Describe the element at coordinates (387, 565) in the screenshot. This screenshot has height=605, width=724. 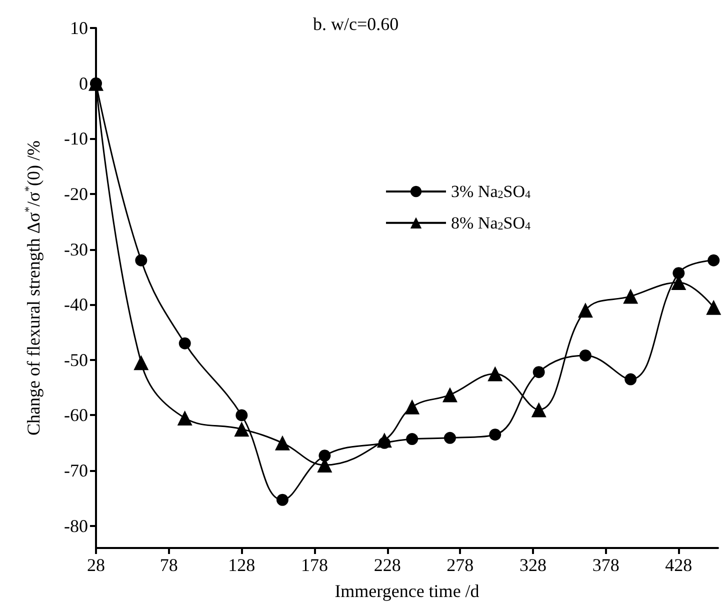
I see `x-tick-label: 228` at that location.